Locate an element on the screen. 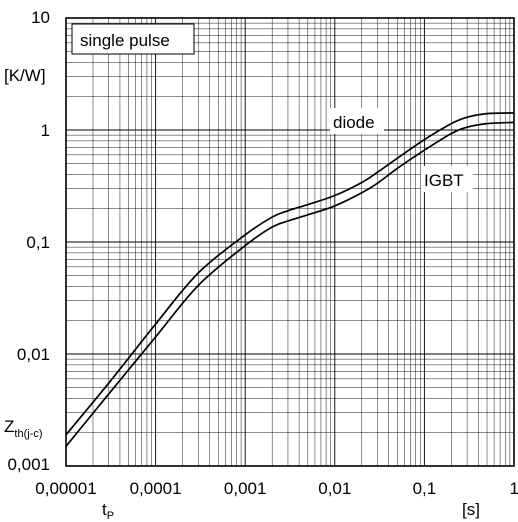 Image resolution: width=518 pixels, height=522 pixels. y-tick-label: 1 is located at coordinates (45, 130).